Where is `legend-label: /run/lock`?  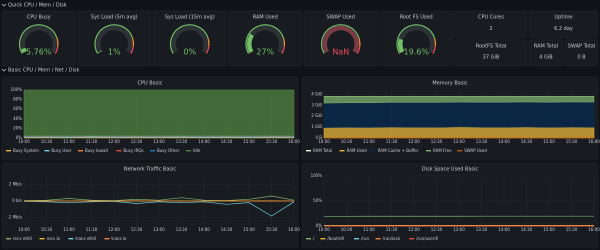
legend-label: /run/lock is located at coordinates (392, 238).